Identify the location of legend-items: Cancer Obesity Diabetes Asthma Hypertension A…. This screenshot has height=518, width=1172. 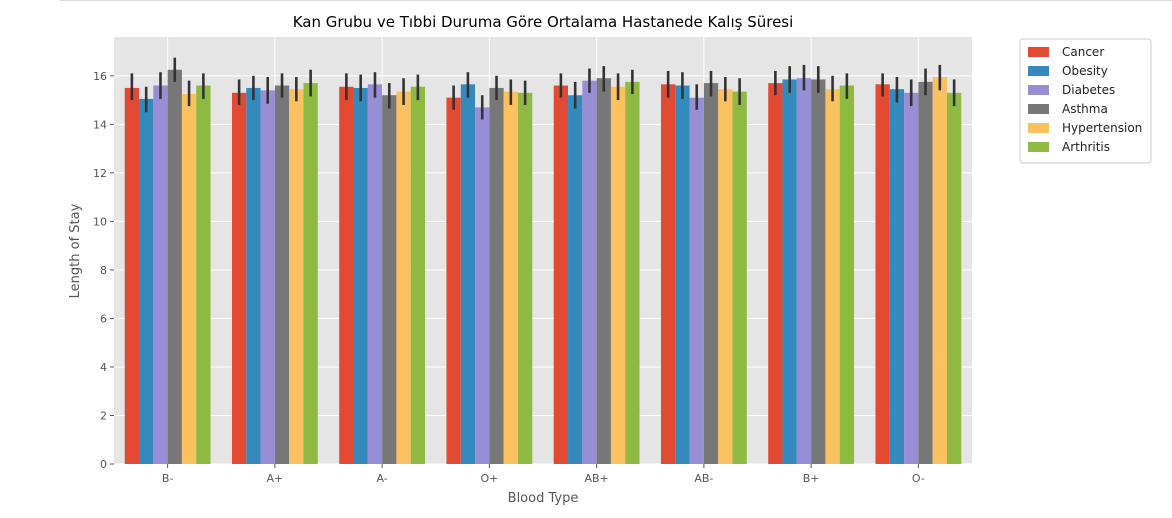
(1085, 99).